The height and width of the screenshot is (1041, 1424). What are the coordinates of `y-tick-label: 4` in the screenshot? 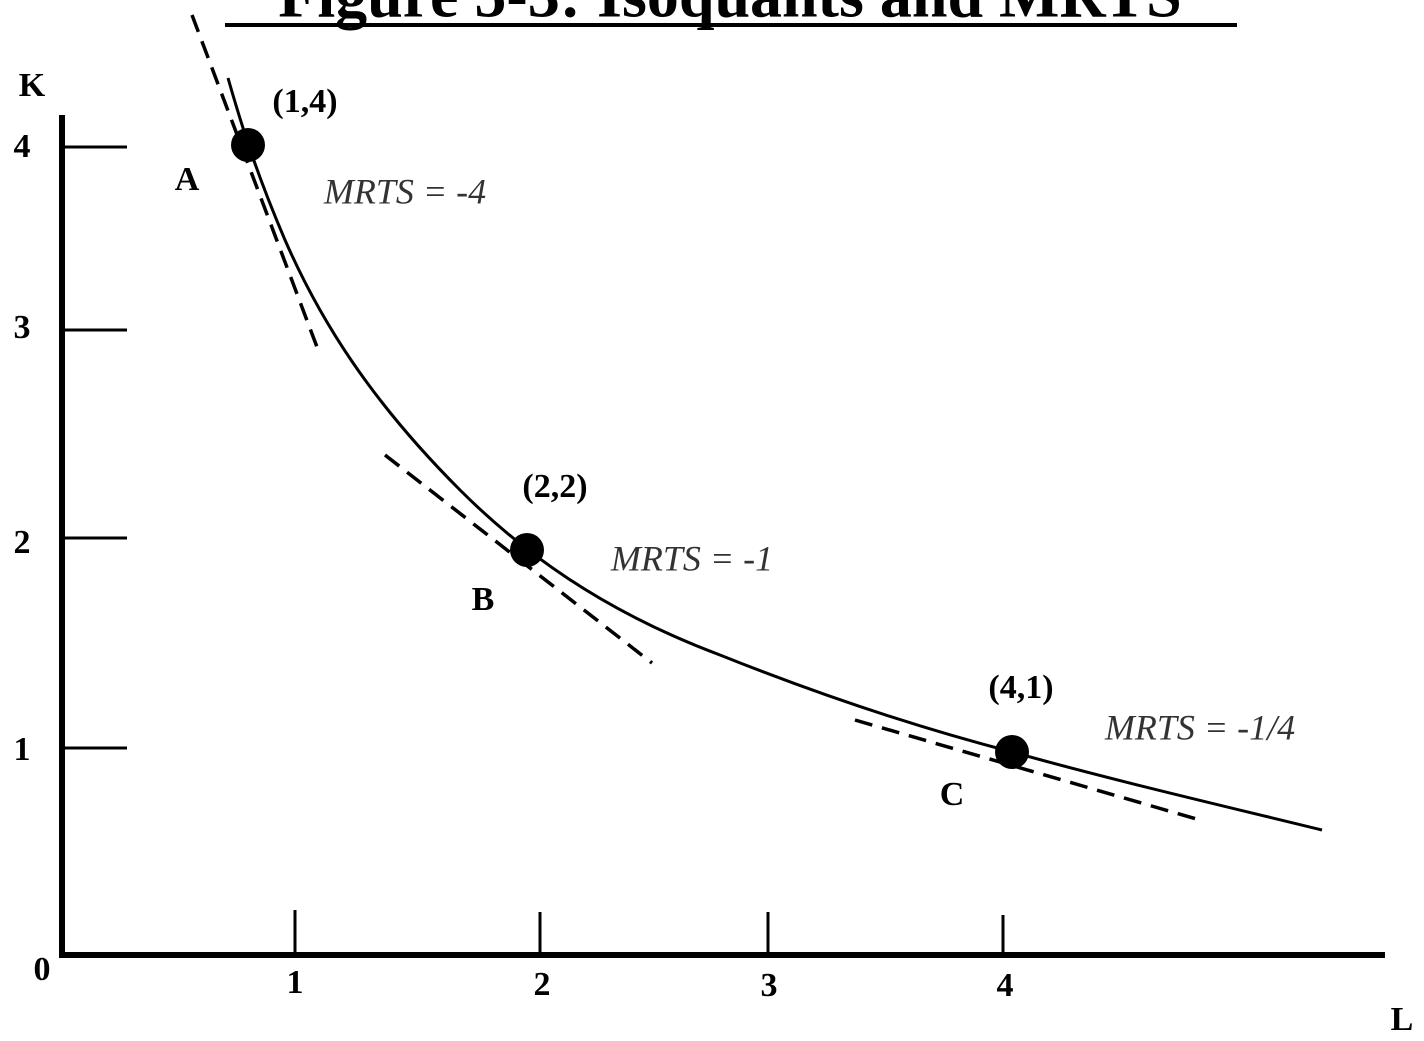 It's located at (22, 146).